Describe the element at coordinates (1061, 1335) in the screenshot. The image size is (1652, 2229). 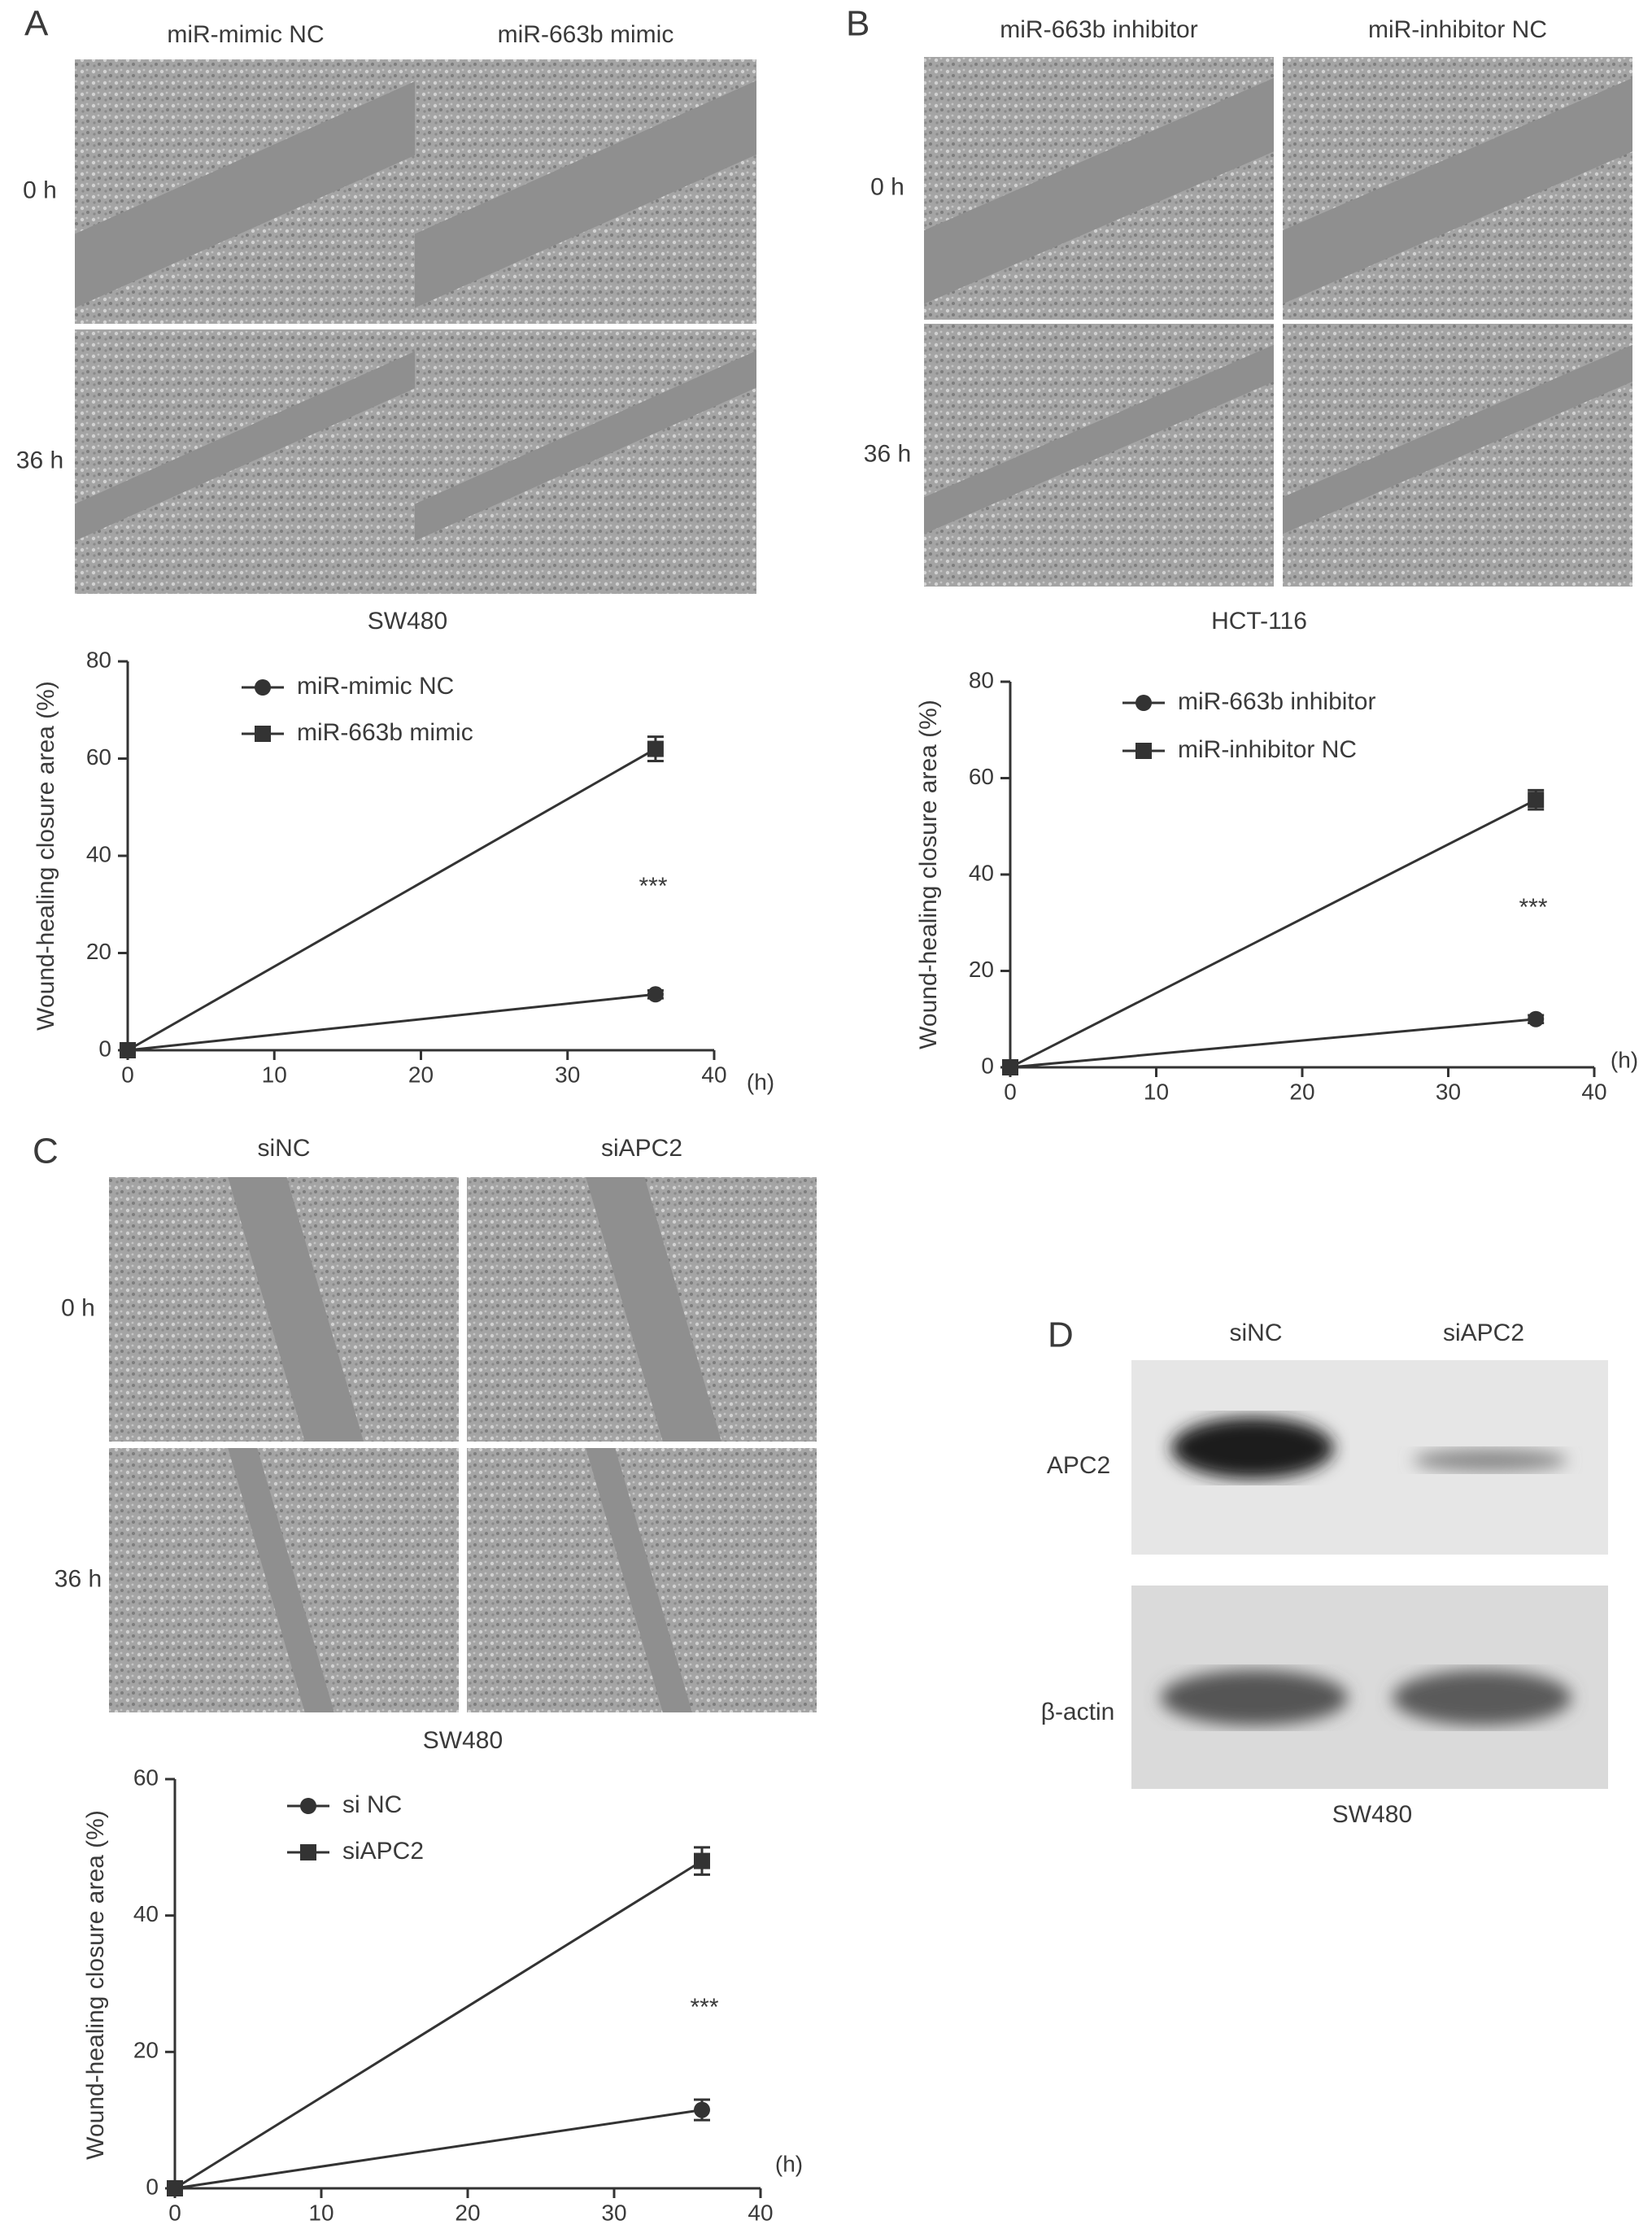
I see `panel-letter: D` at that location.